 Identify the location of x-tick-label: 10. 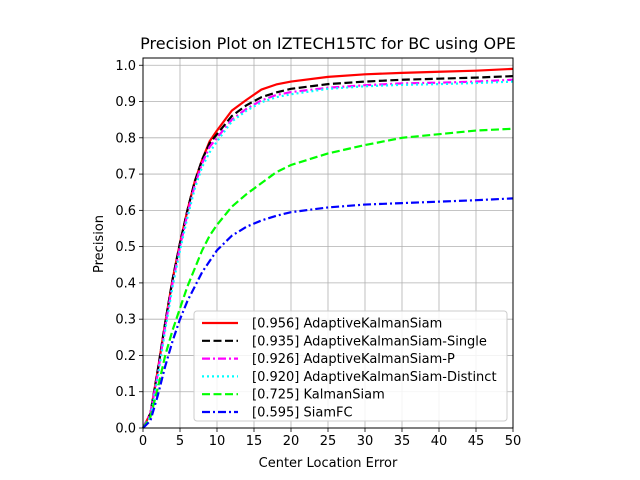
(217, 441).